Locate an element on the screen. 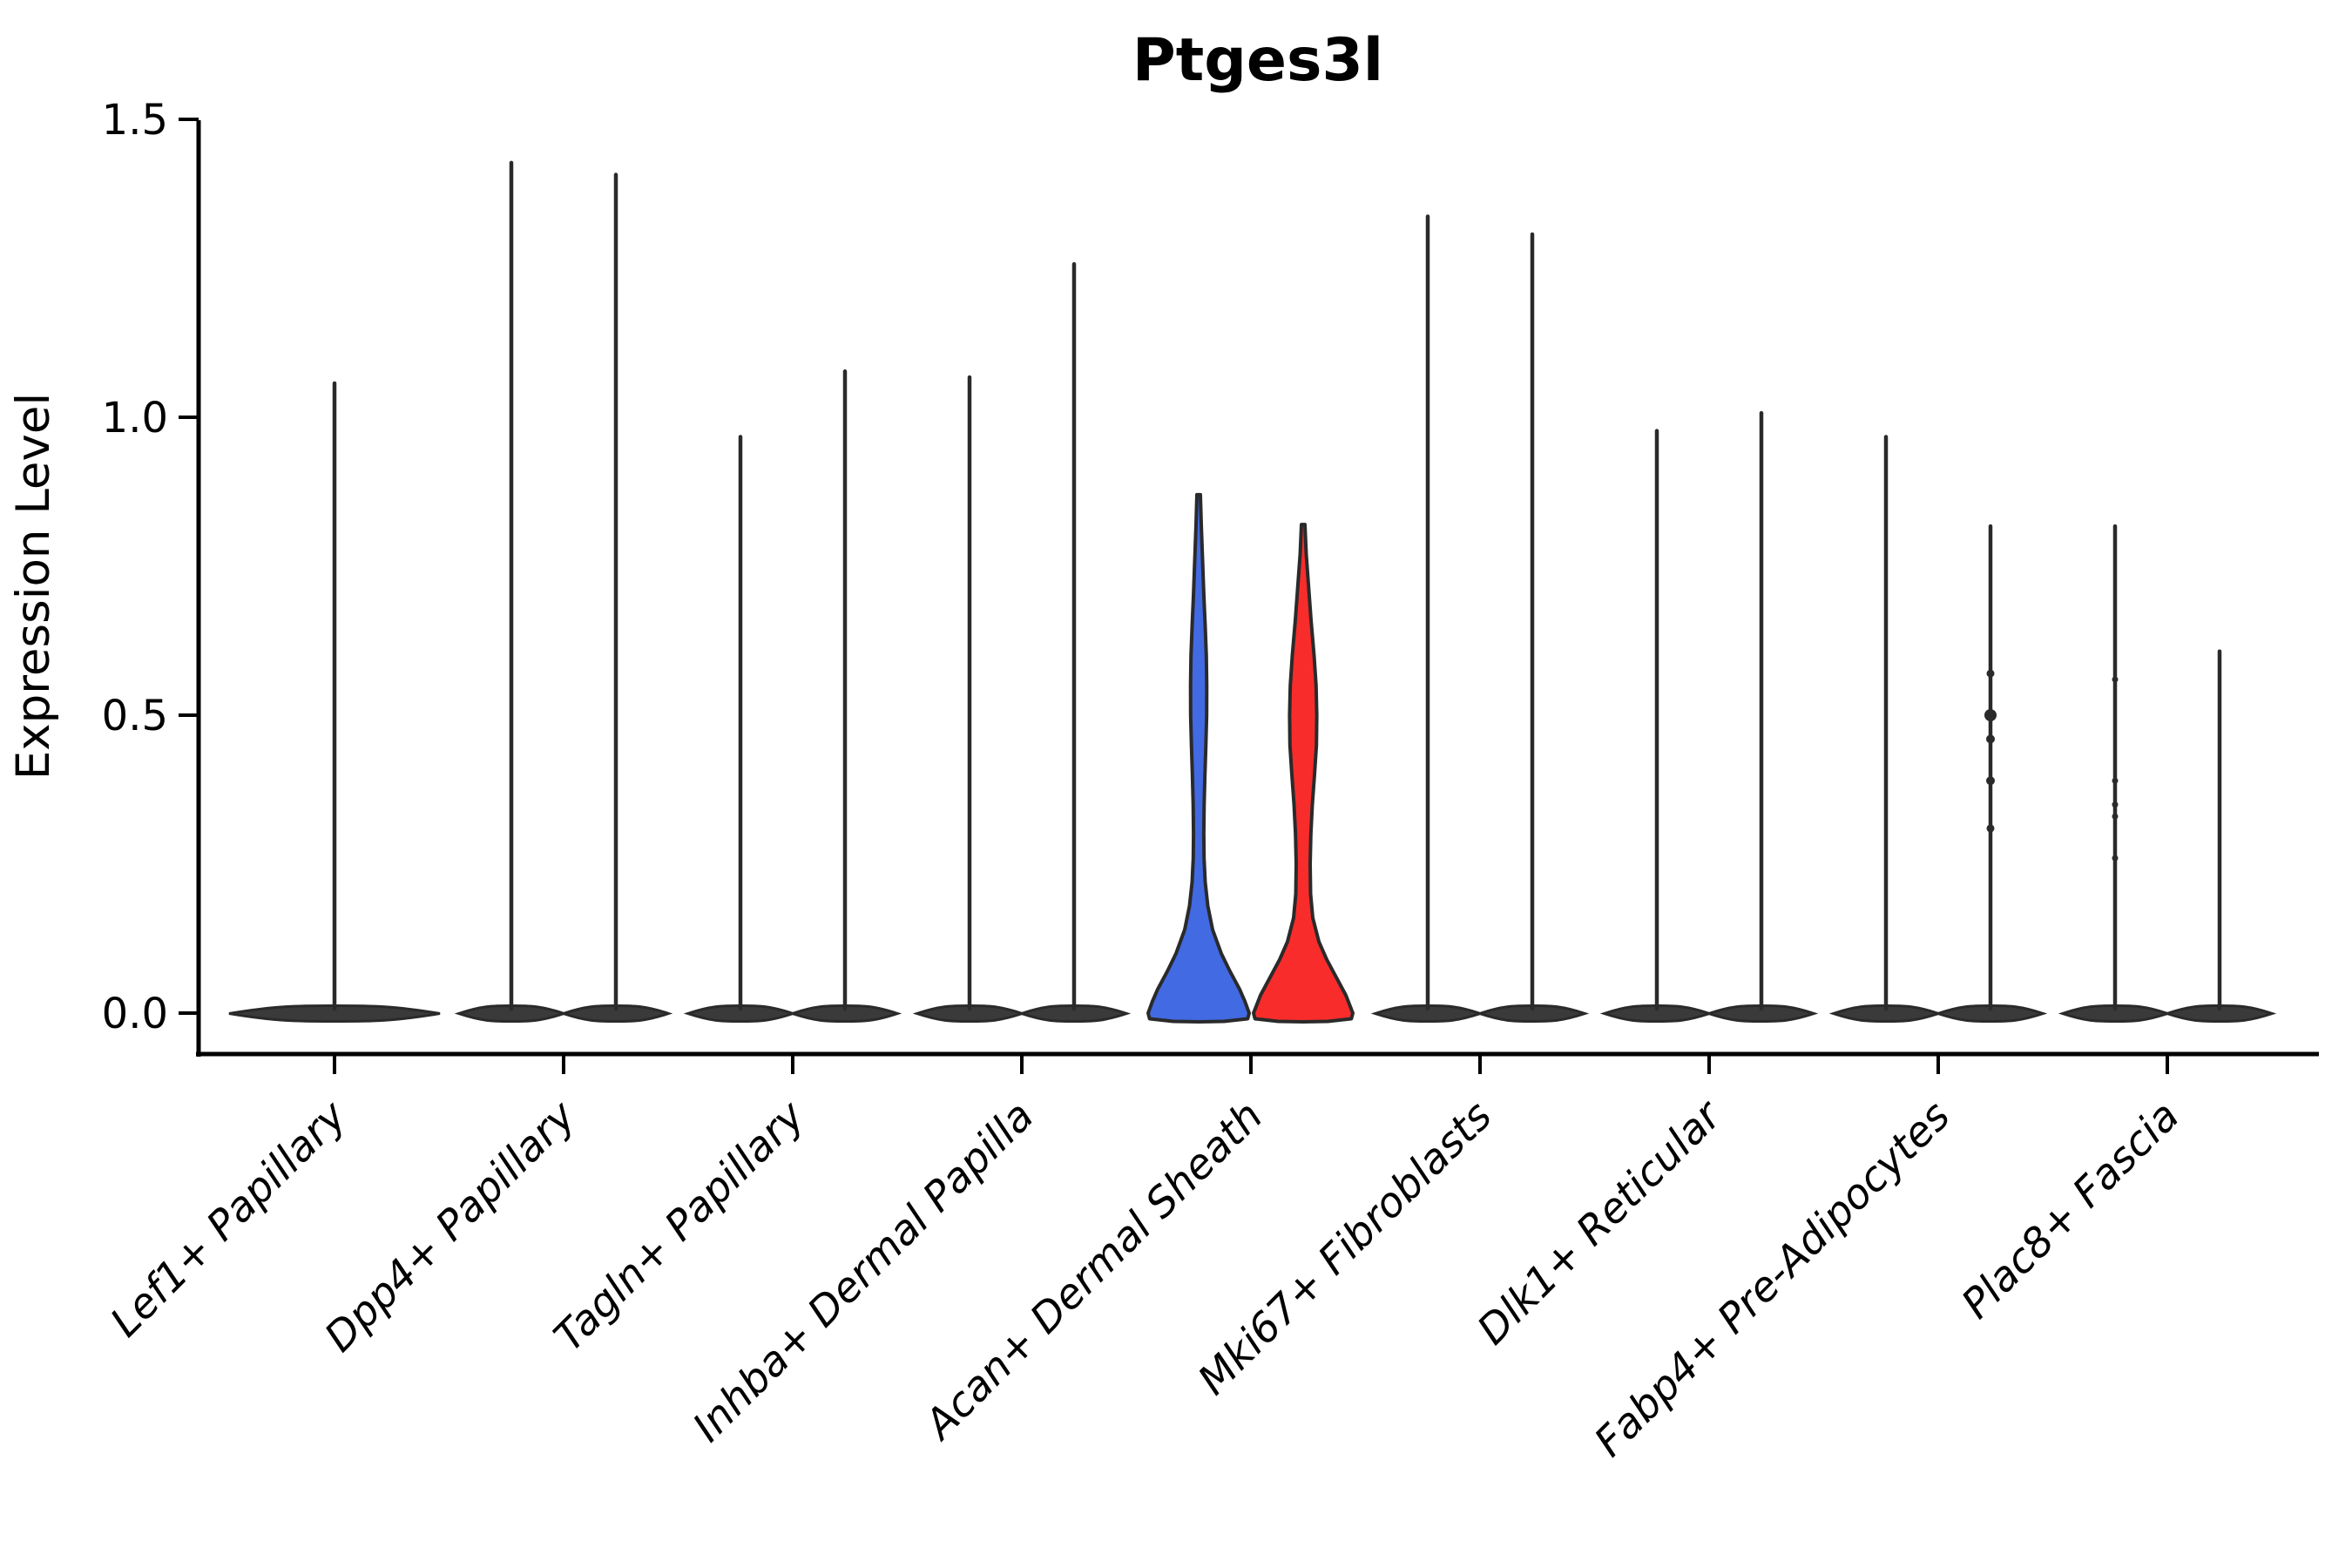  x-tick-label: Lef1+ Papillary is located at coordinates (228, 1219).